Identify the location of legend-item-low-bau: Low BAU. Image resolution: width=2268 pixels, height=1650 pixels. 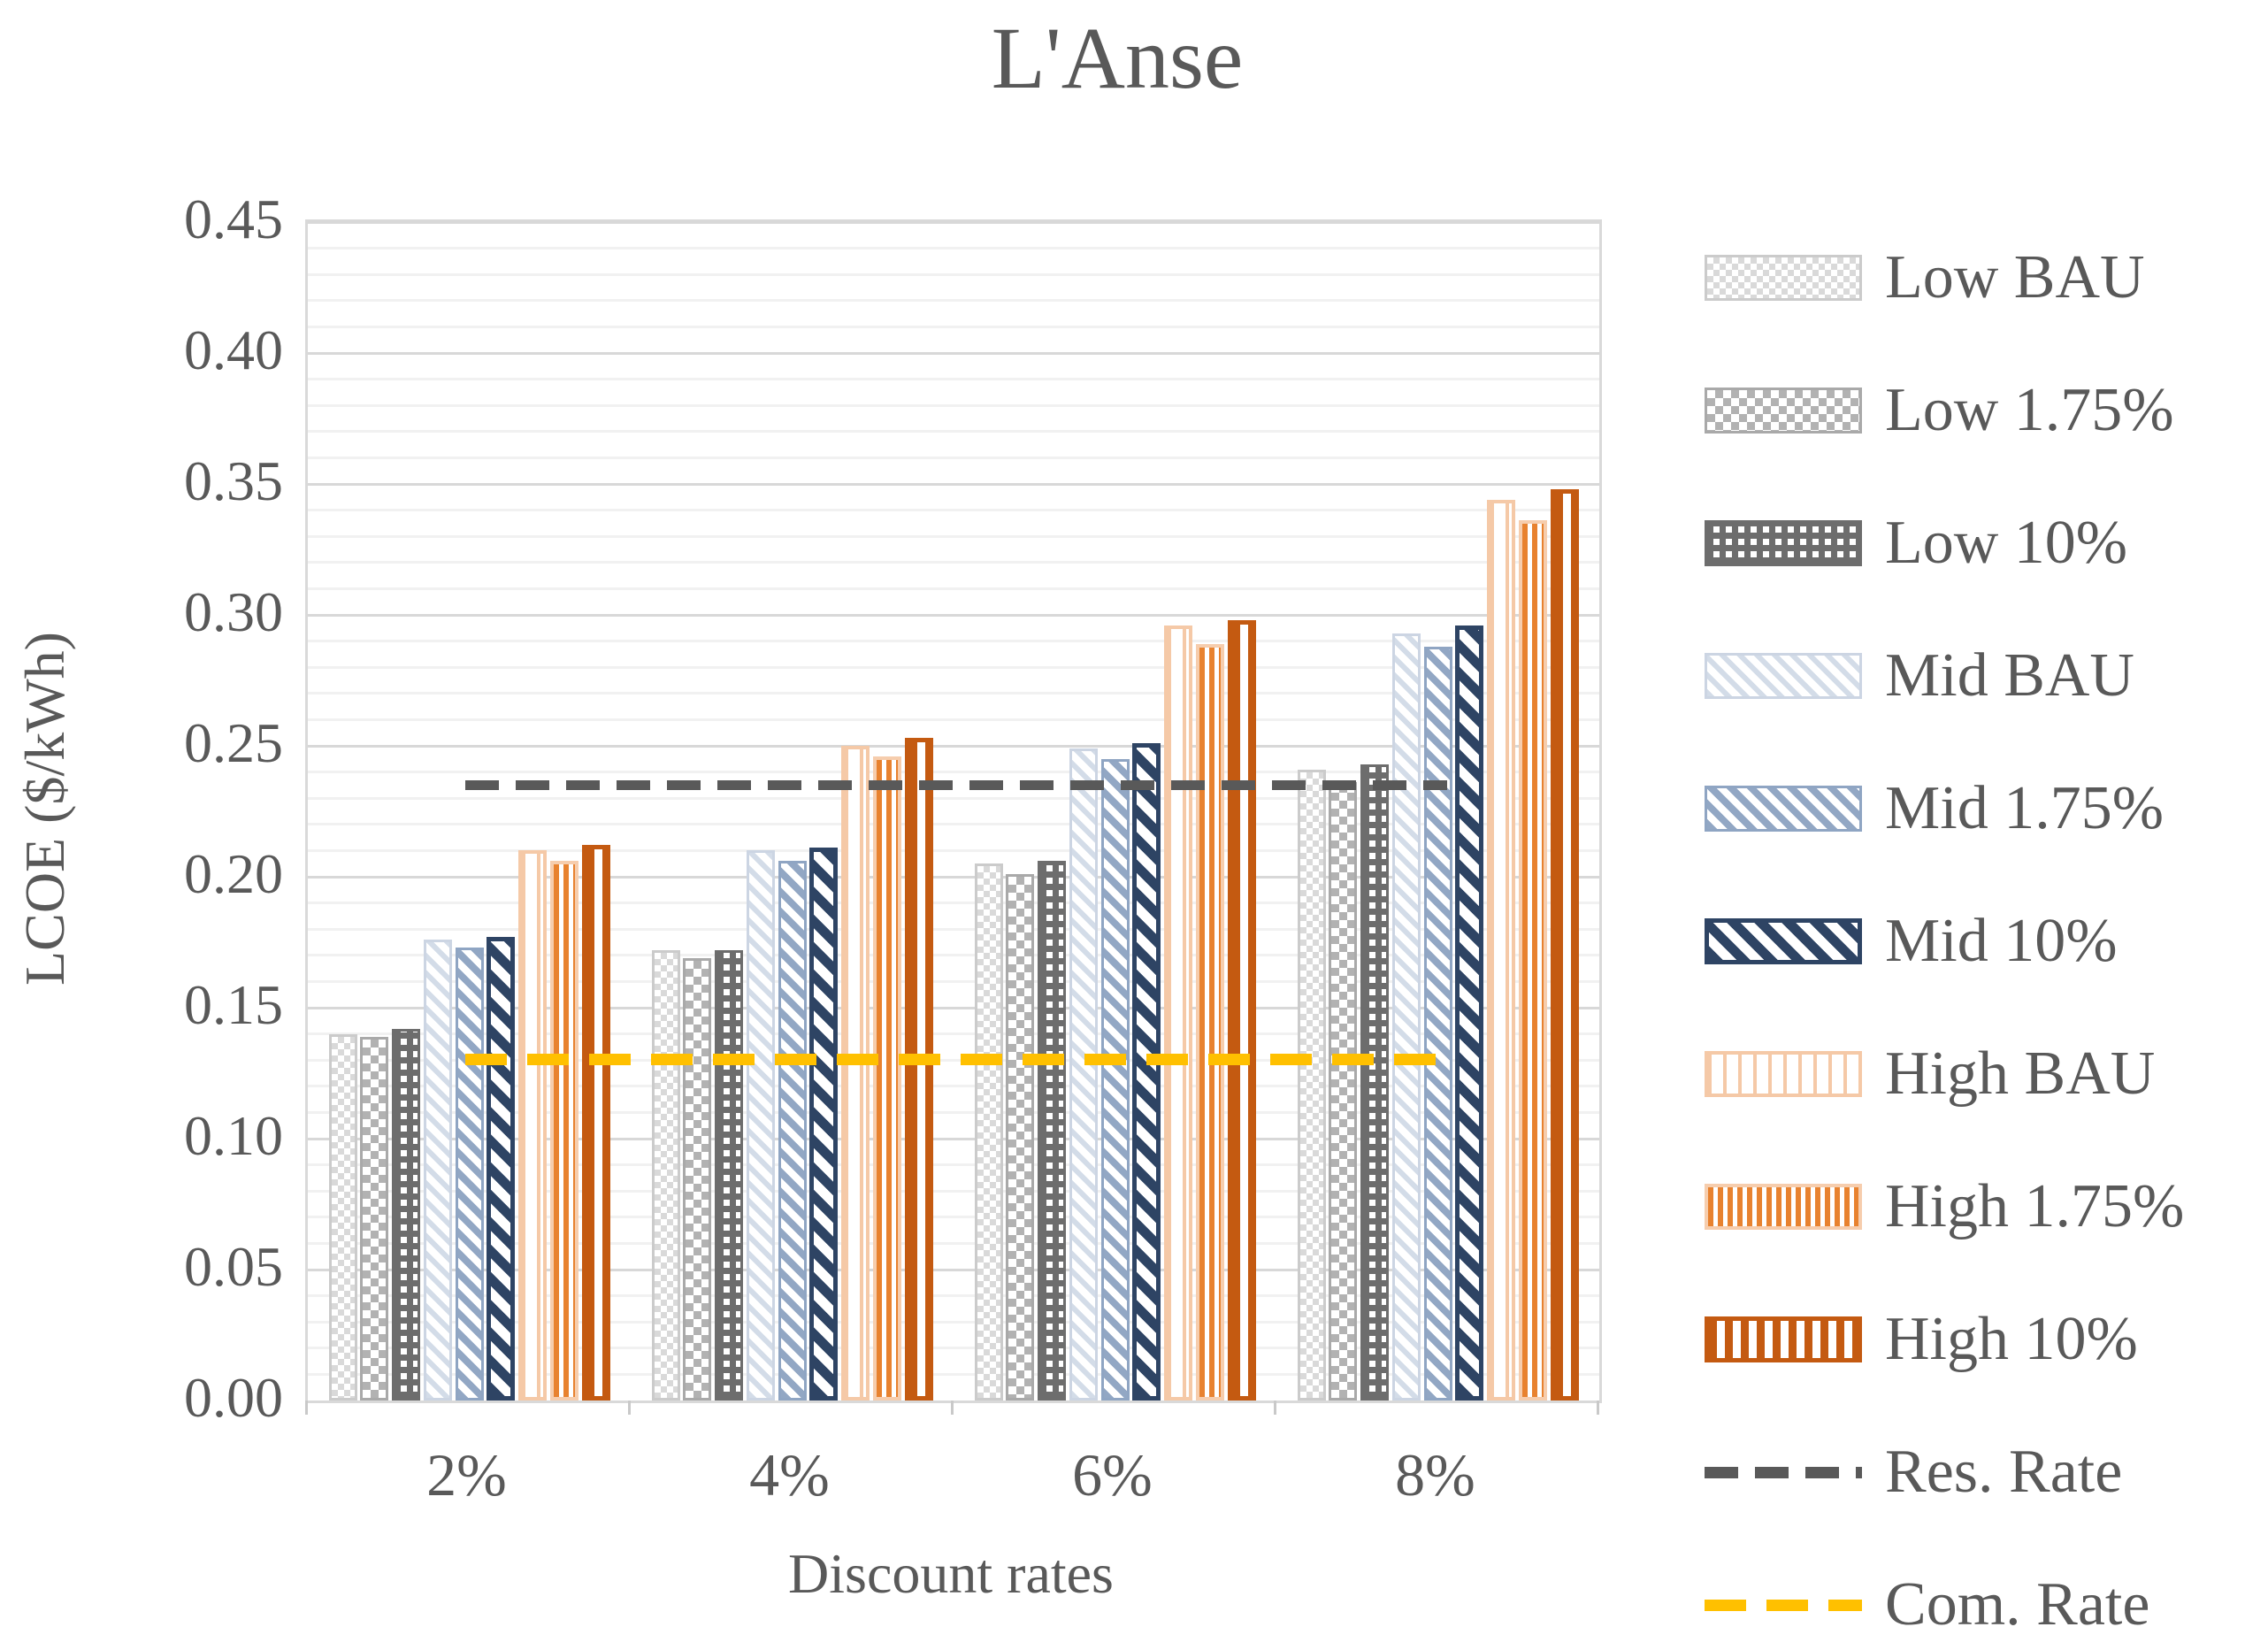
(1925, 278).